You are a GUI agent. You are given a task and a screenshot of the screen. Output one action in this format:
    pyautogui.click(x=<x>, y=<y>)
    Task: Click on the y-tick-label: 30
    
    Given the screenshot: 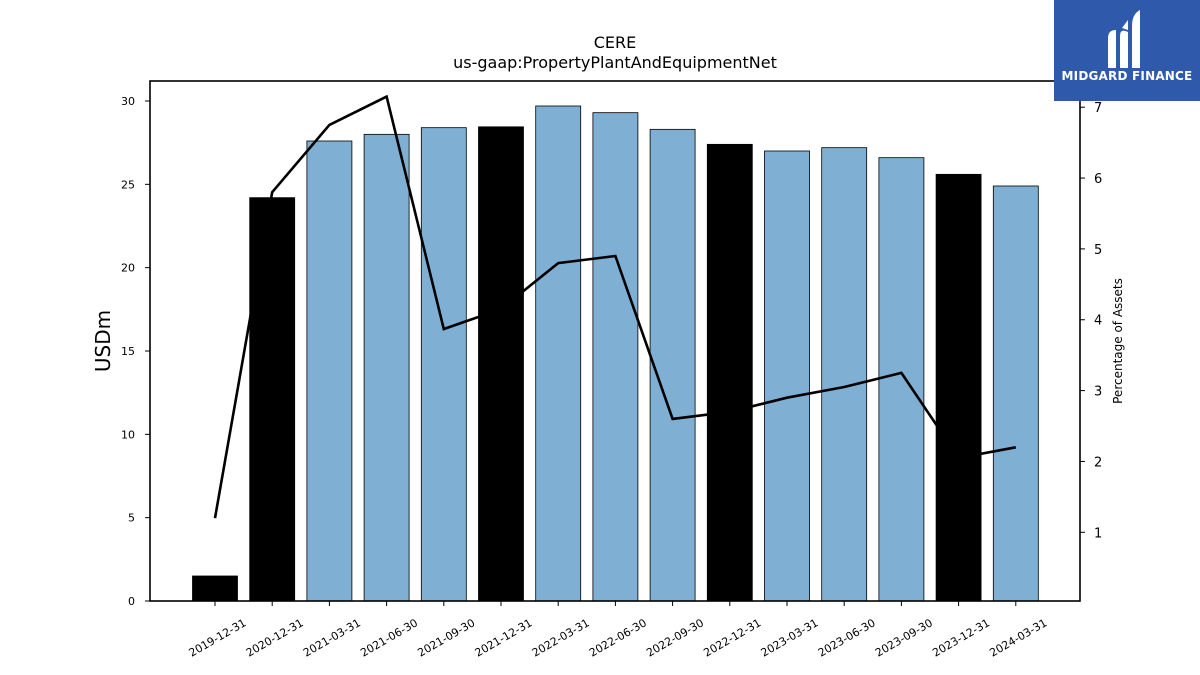 What is the action you would take?
    pyautogui.click(x=128, y=101)
    